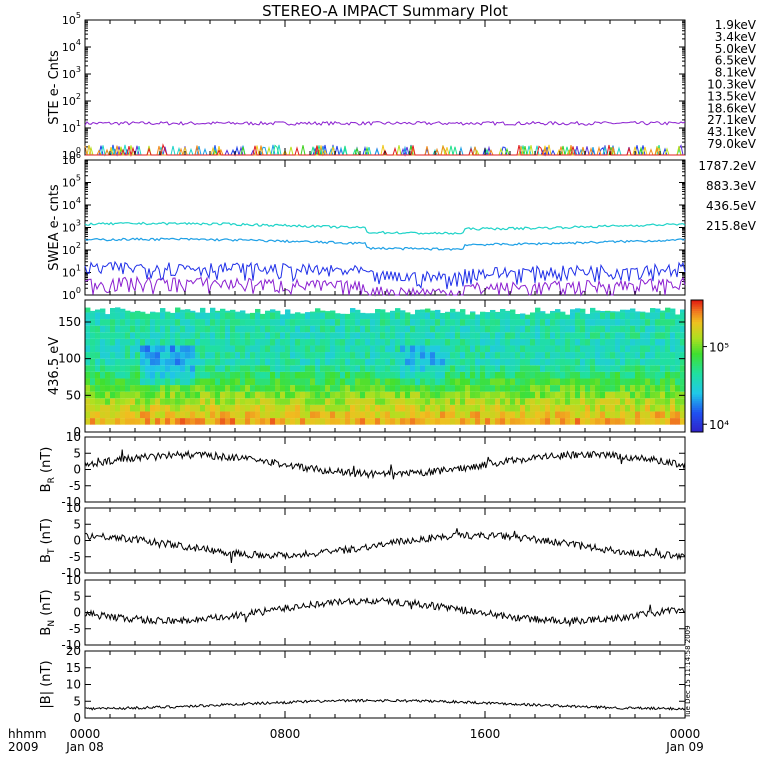  Describe the element at coordinates (71, 46) in the screenshot. I see `ste-ytick-label: 10⁴` at that location.